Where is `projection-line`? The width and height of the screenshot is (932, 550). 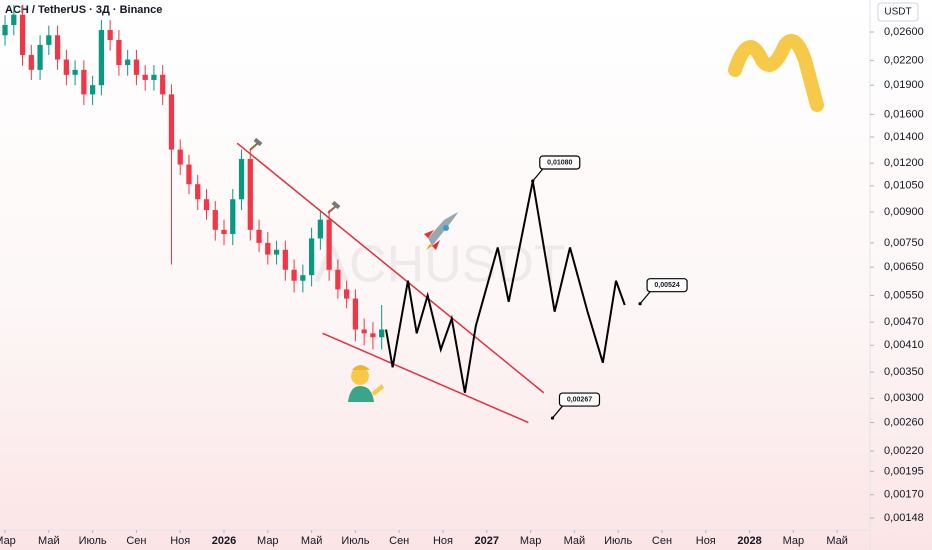
projection-line is located at coordinates (505, 286).